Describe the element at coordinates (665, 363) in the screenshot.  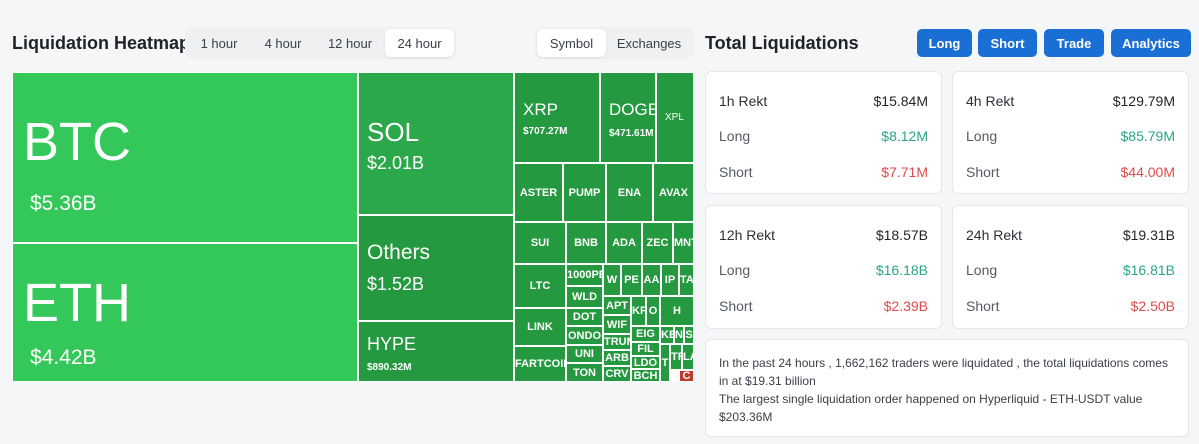
I see `tile-t: T` at that location.